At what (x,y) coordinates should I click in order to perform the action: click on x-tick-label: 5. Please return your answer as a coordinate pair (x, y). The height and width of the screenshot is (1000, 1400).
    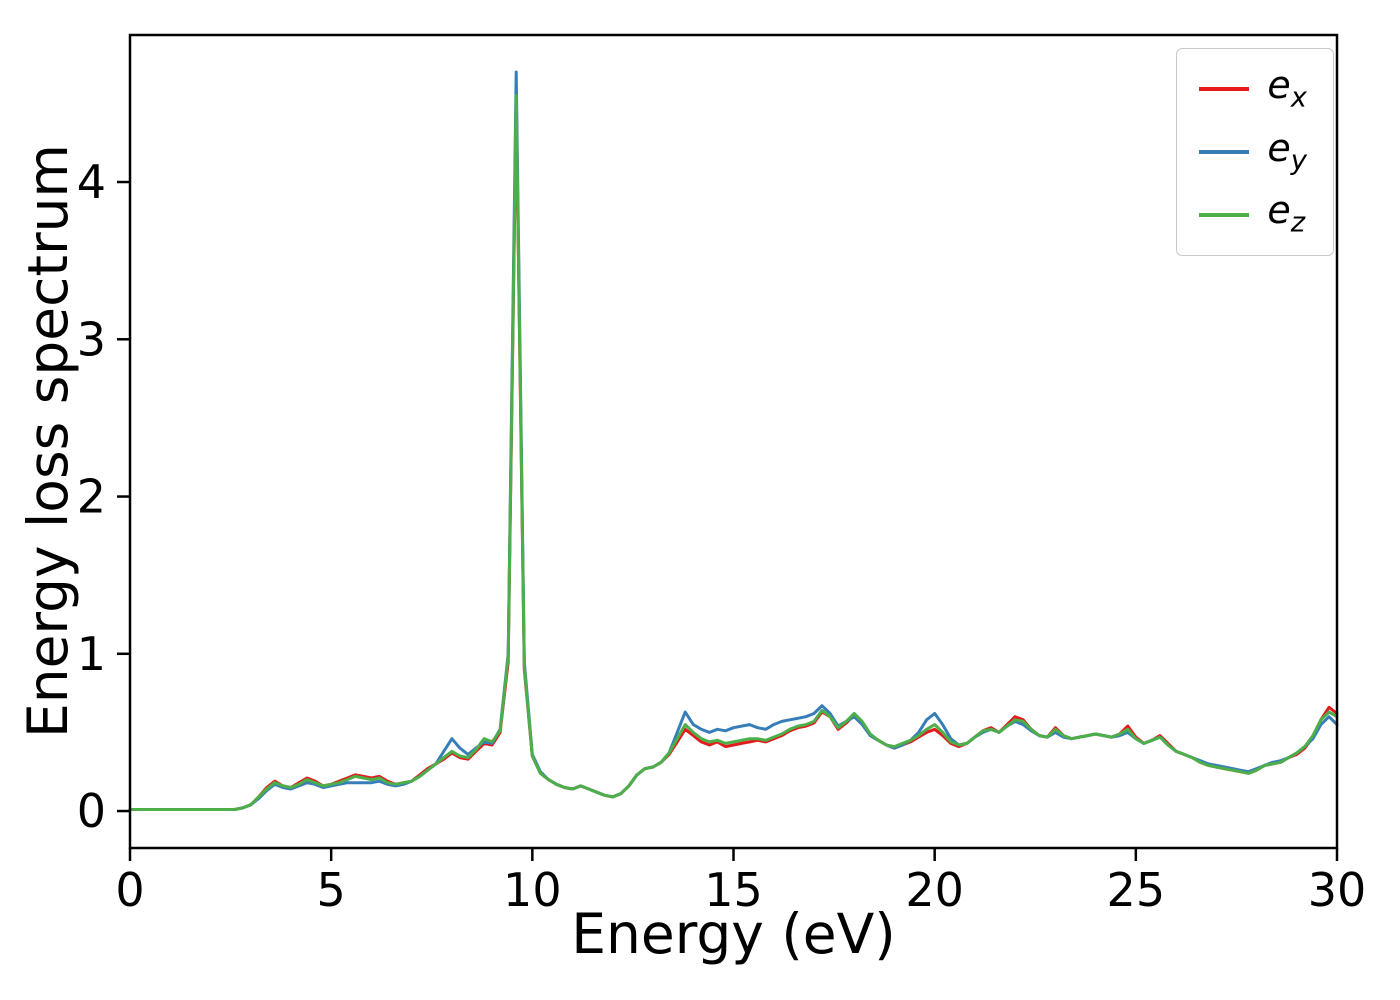
    Looking at the image, I should click on (331, 890).